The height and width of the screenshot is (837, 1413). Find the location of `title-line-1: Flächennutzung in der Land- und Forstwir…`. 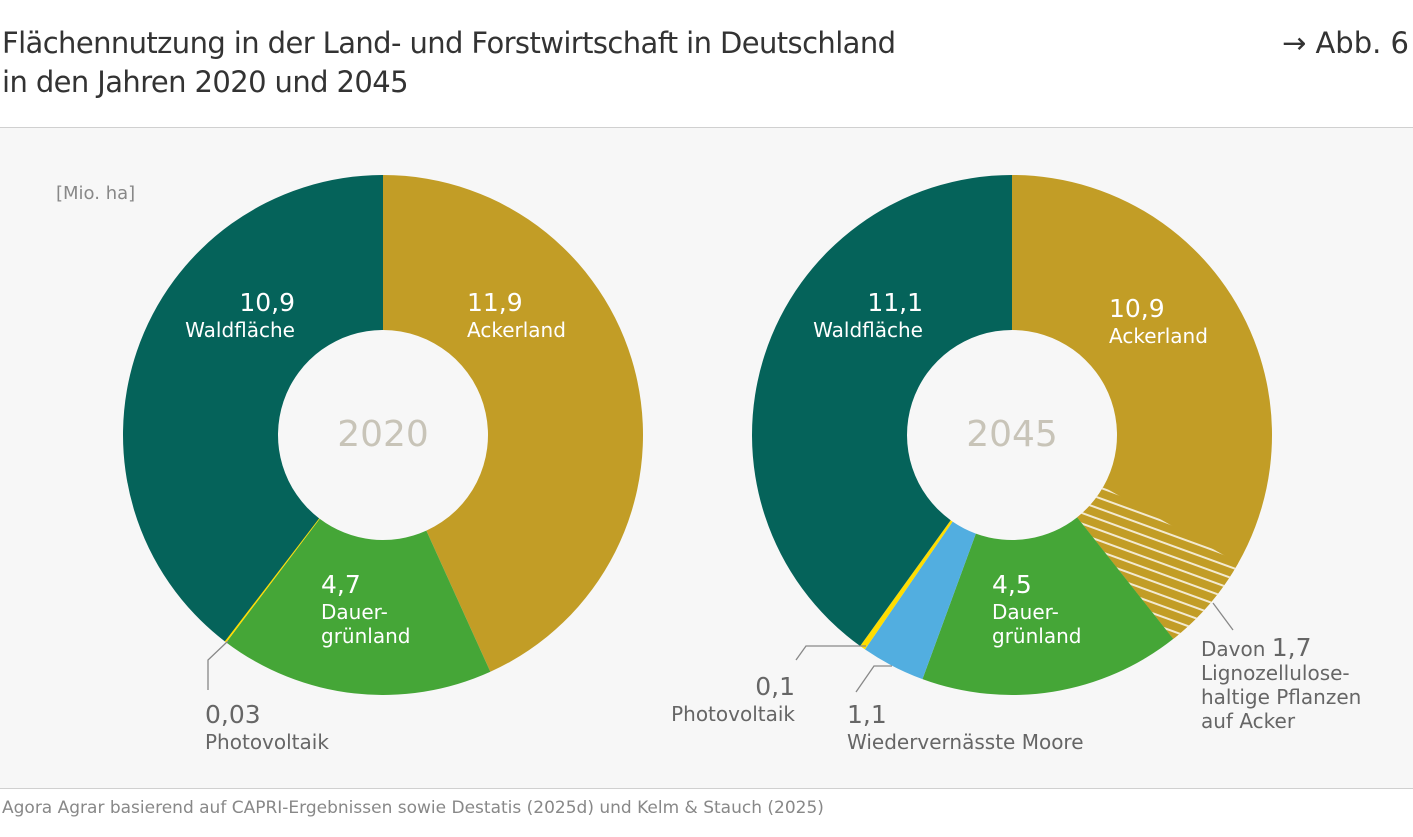

title-line-1: Flächennutzung in der Land- und Forstwir… is located at coordinates (449, 43).